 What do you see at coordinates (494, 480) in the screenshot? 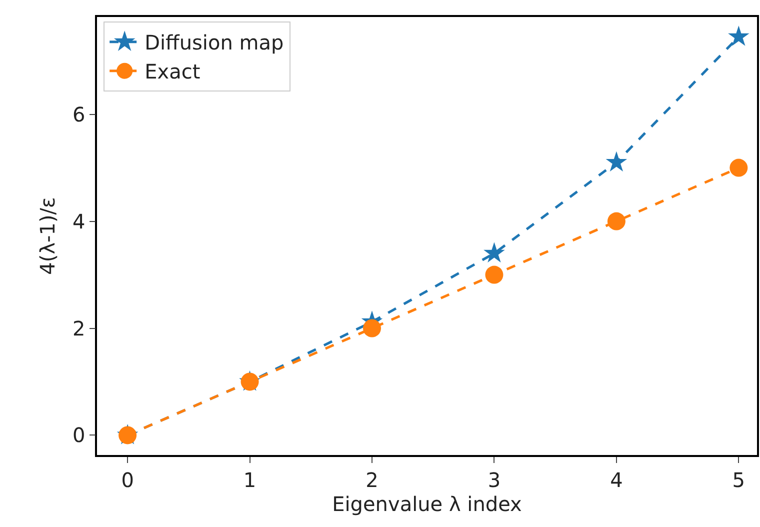
I see `x-tick-label: 3` at bounding box center [494, 480].